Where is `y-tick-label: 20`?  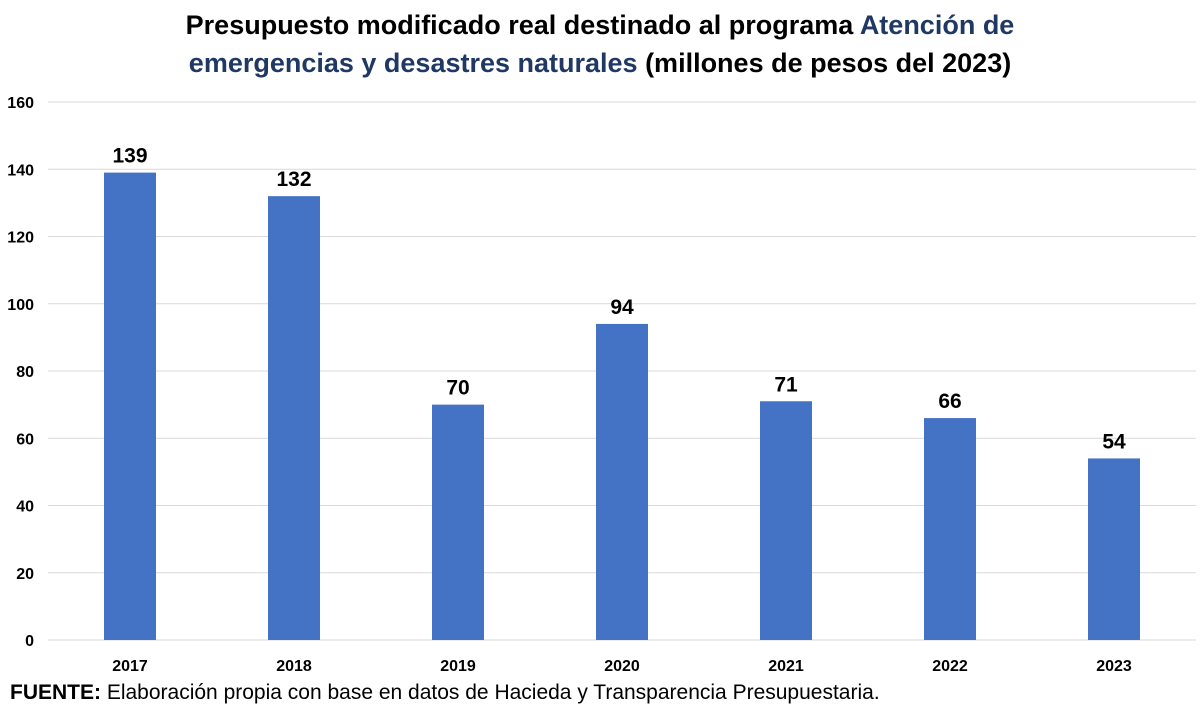 y-tick-label: 20 is located at coordinates (25, 574).